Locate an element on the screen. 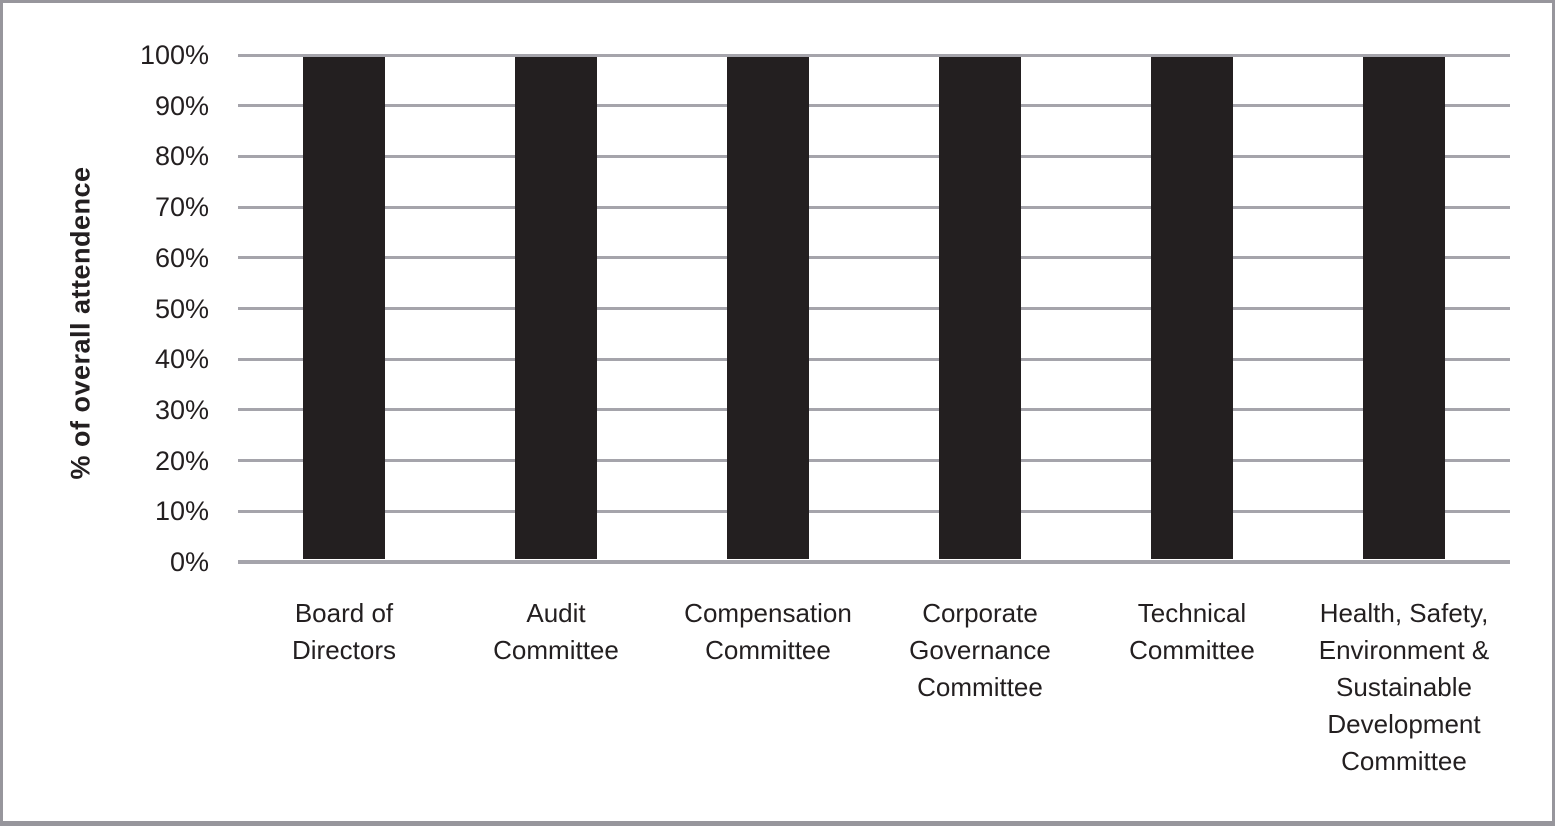  y-tick-label: 10% is located at coordinates (181, 511).